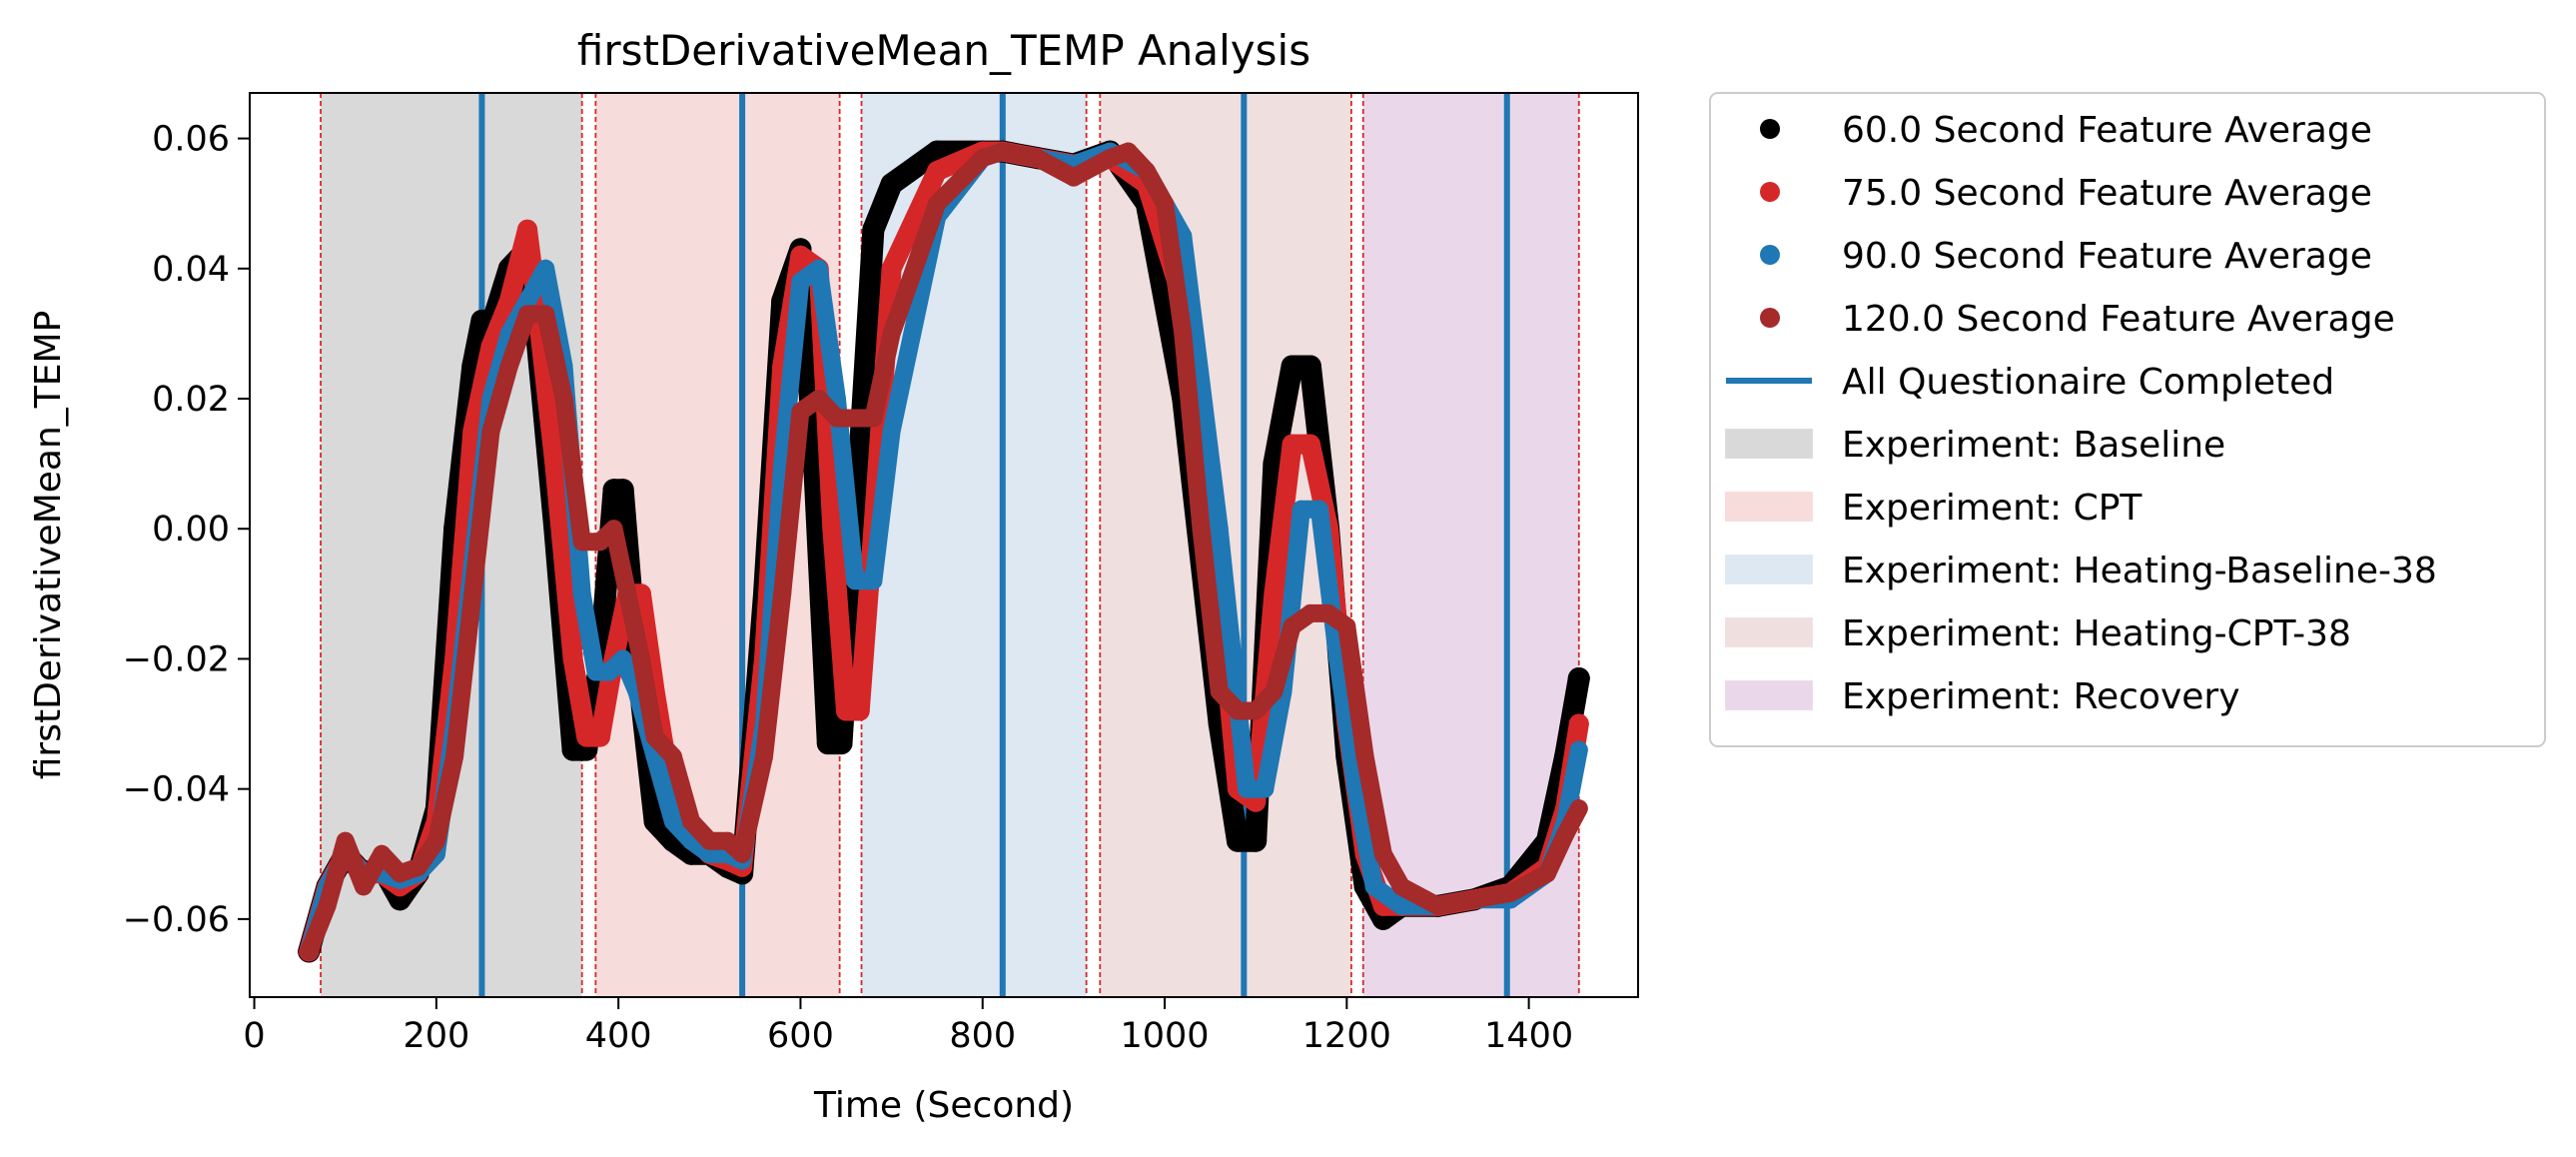  I want to click on y-axis-title: firstDerivativeMean_TEMP, so click(49, 545).